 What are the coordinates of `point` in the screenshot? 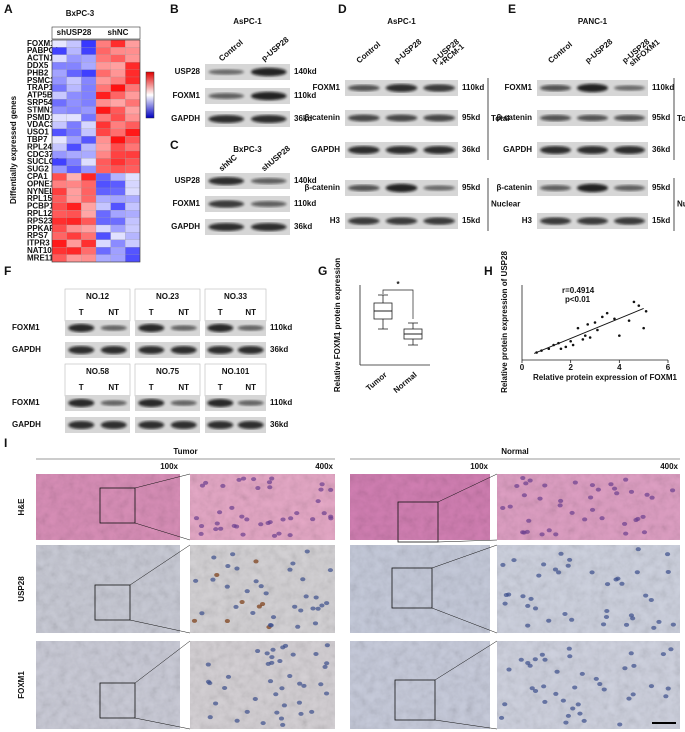 It's located at (587, 324).